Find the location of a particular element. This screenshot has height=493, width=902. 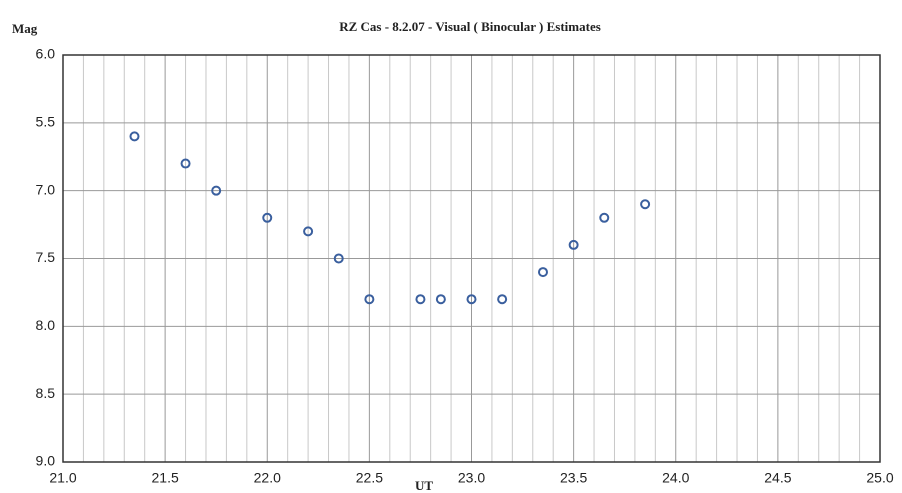

x-tick-label: 24.5 is located at coordinates (777, 478).